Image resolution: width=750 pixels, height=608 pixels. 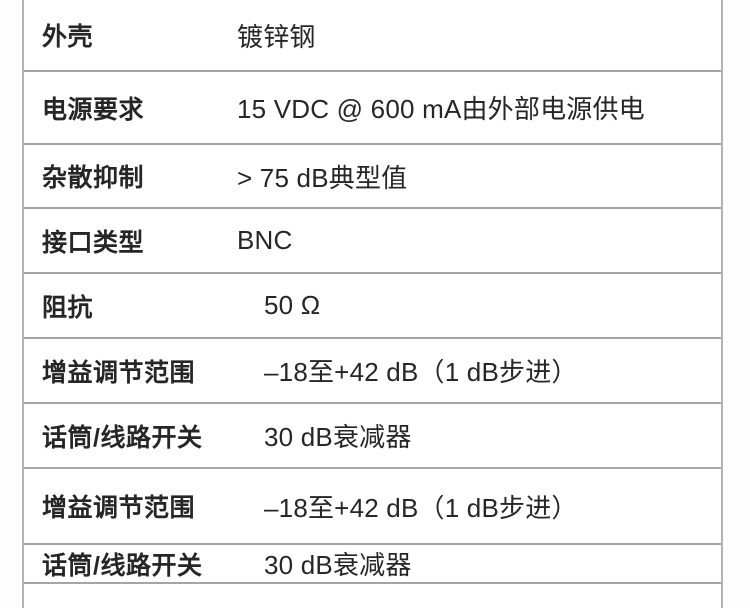 I want to click on spec-label: 外壳, so click(x=68, y=37).